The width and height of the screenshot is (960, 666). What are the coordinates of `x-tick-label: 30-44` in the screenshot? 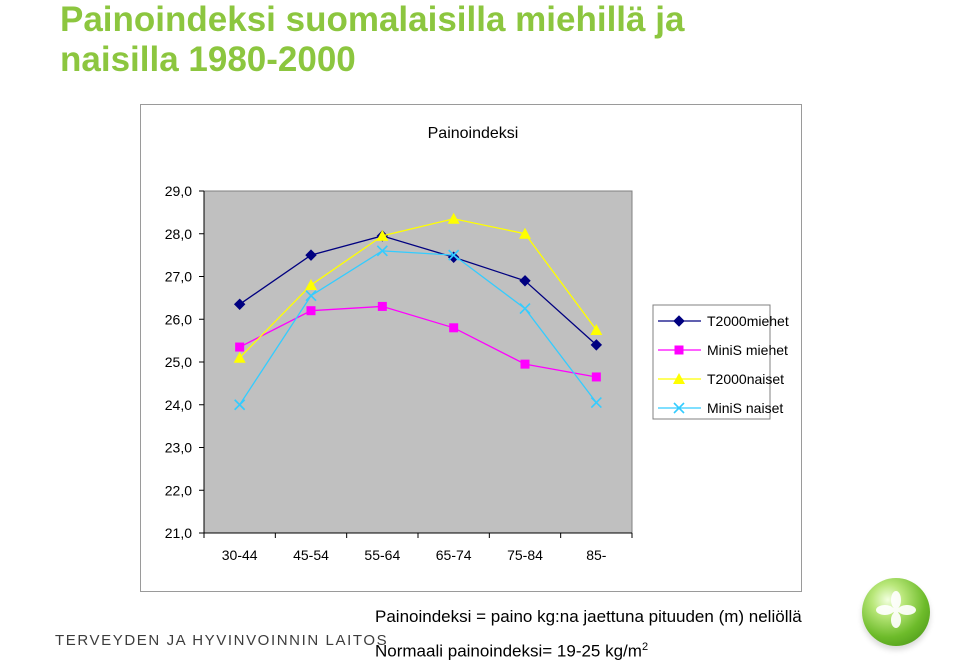 It's located at (240, 555).